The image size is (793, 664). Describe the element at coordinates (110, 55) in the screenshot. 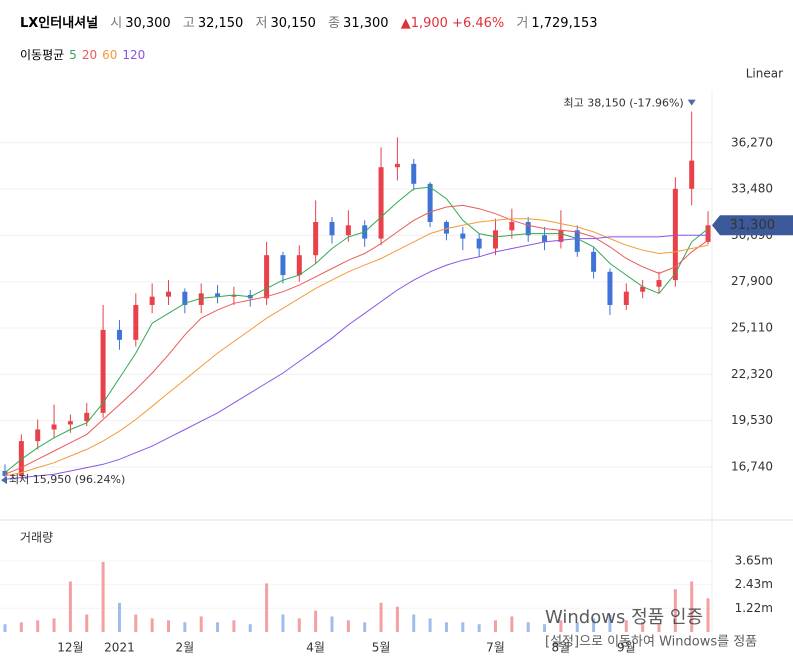

I see `ma-legend-item: 60` at that location.